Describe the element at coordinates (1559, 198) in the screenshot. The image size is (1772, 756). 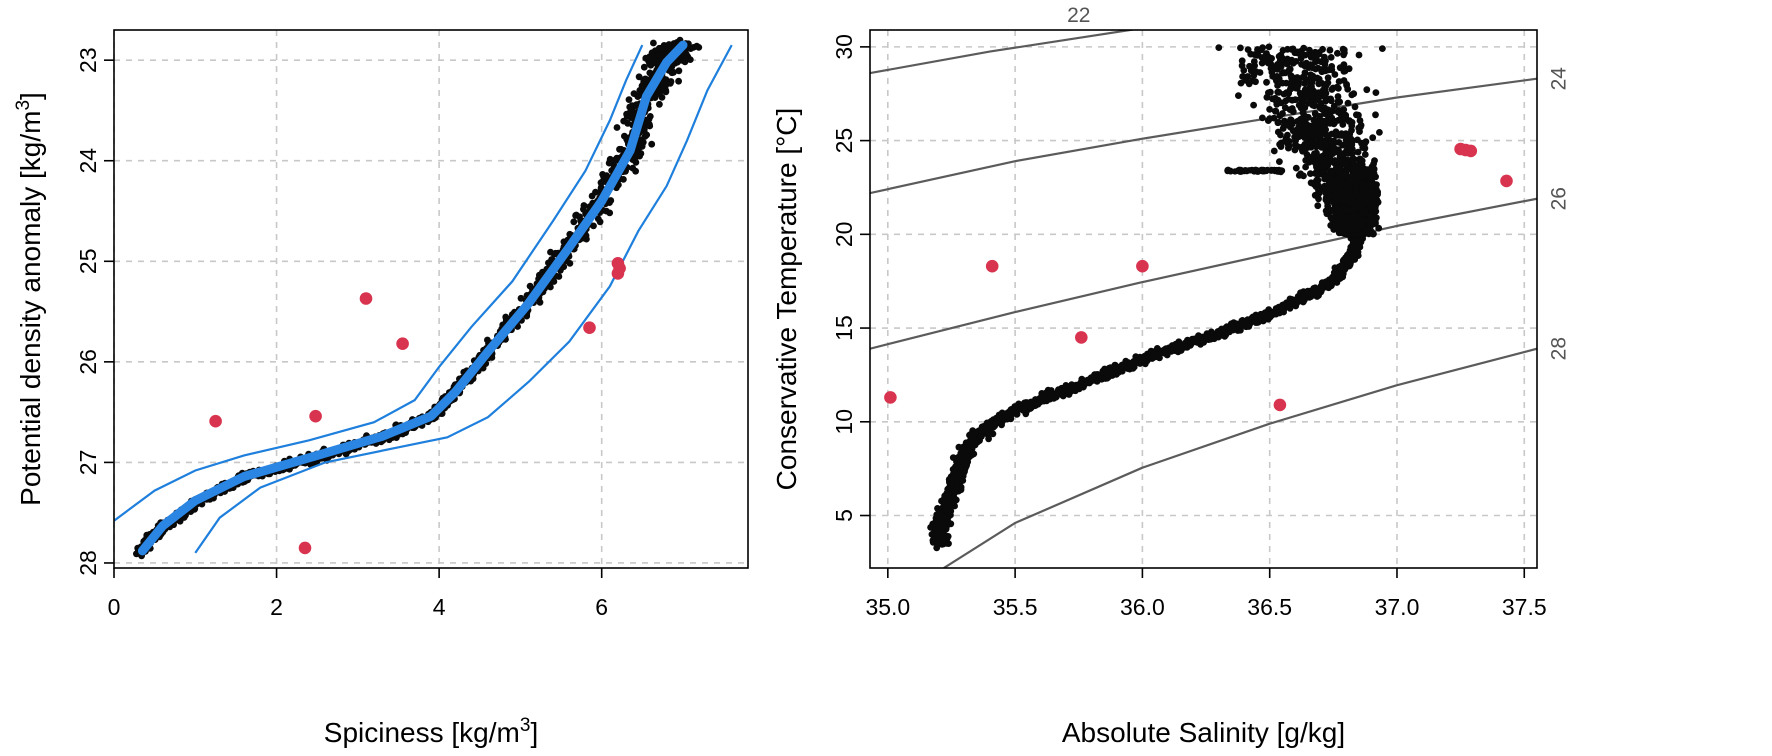
I see `isopycnal-label-26: 26` at that location.